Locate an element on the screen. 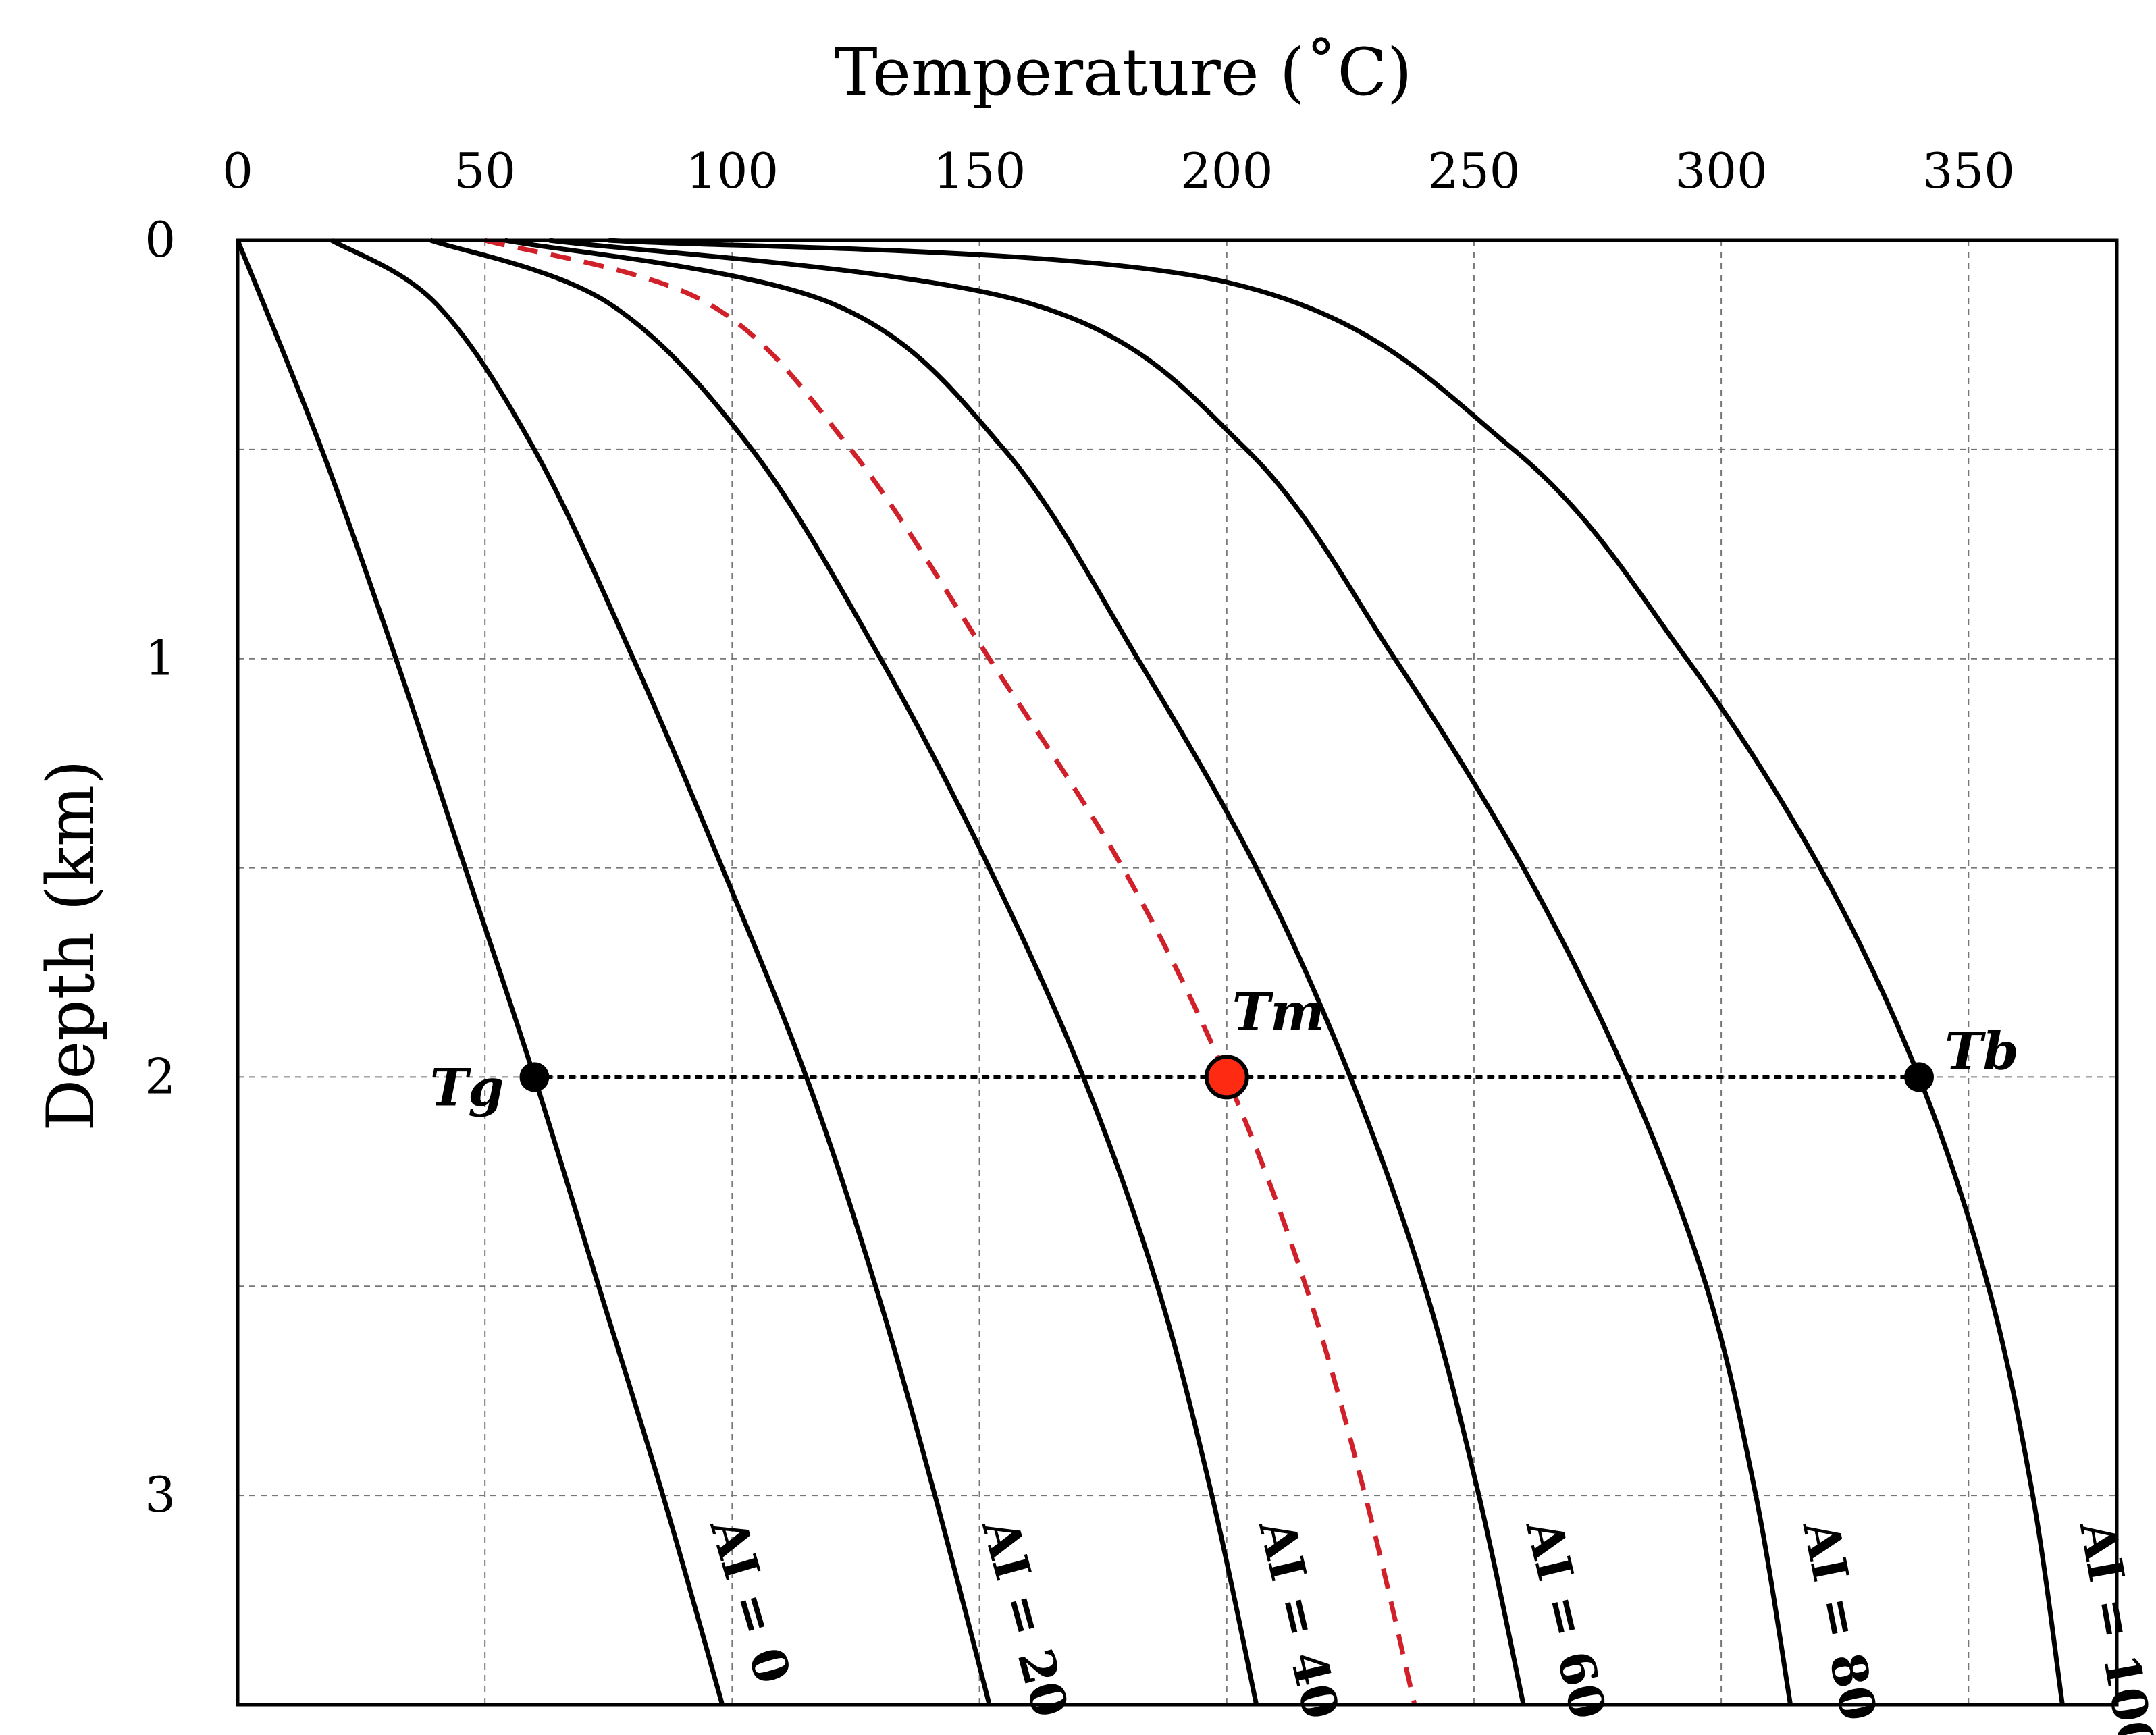  y-tick-label: 2 is located at coordinates (160, 1076).